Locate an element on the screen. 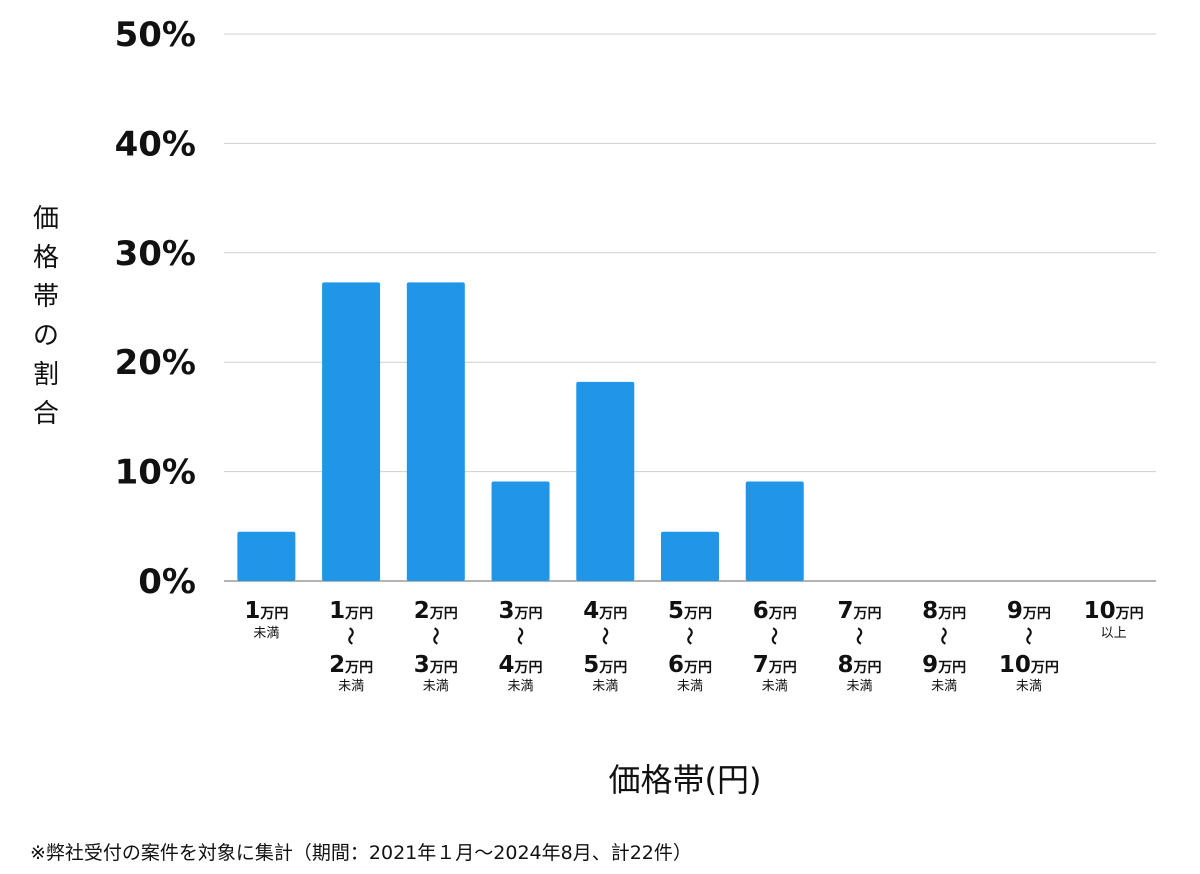 The height and width of the screenshot is (874, 1200). y-tick-label: 40% is located at coordinates (155, 144).